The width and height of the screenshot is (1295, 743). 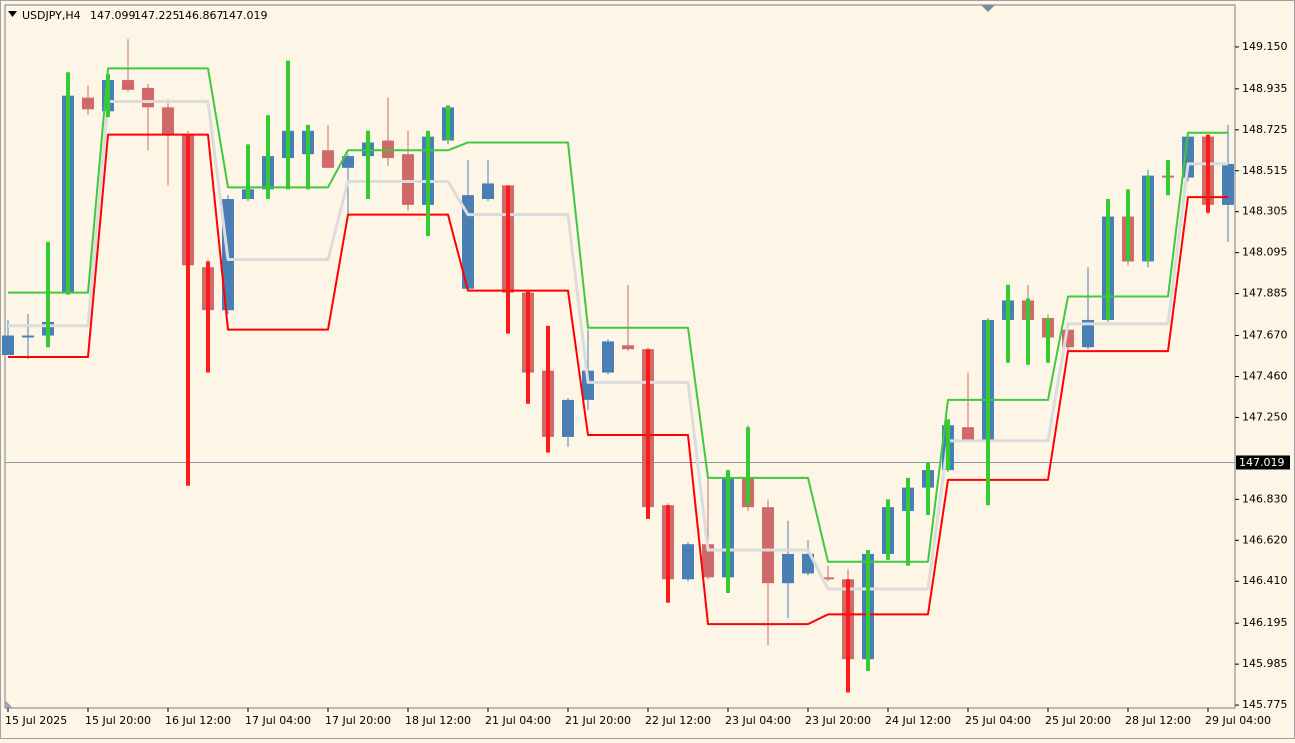 I want to click on y-tick-label: 148.515, so click(x=1265, y=170).